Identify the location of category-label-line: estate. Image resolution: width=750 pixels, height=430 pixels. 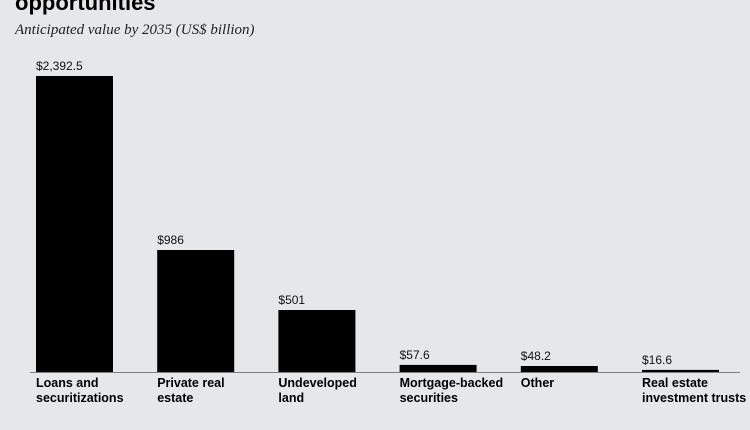
(175, 398).